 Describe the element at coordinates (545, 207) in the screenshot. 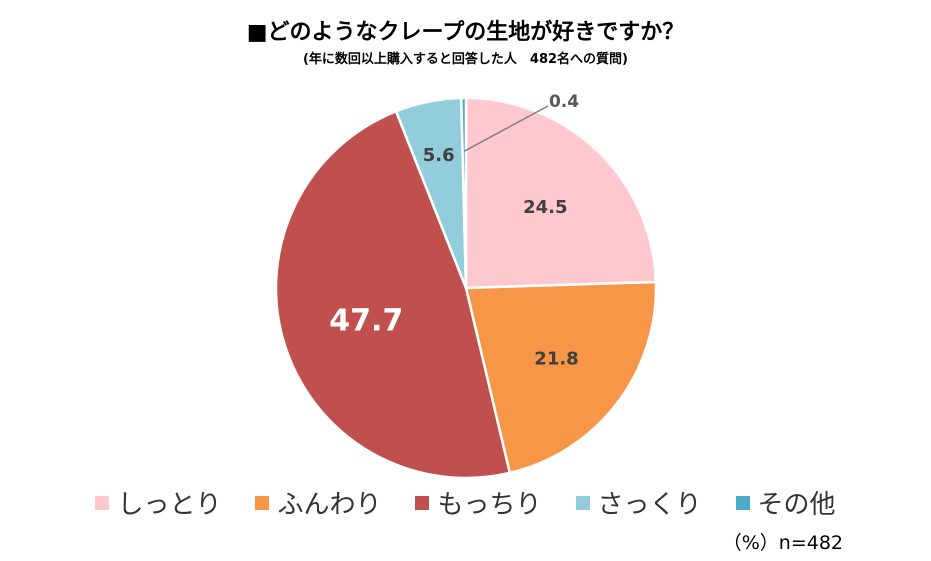

I see `data-label-1: 24.5` at that location.